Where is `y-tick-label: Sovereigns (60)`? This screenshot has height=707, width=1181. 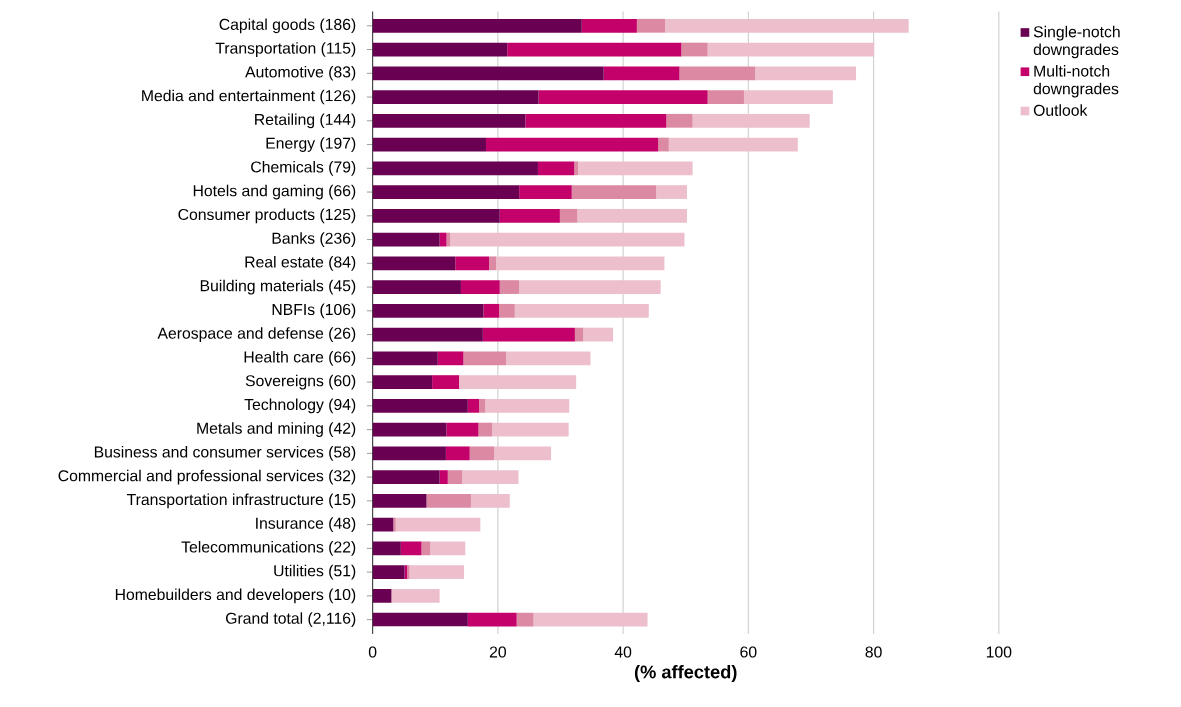 y-tick-label: Sovereigns (60) is located at coordinates (300, 382).